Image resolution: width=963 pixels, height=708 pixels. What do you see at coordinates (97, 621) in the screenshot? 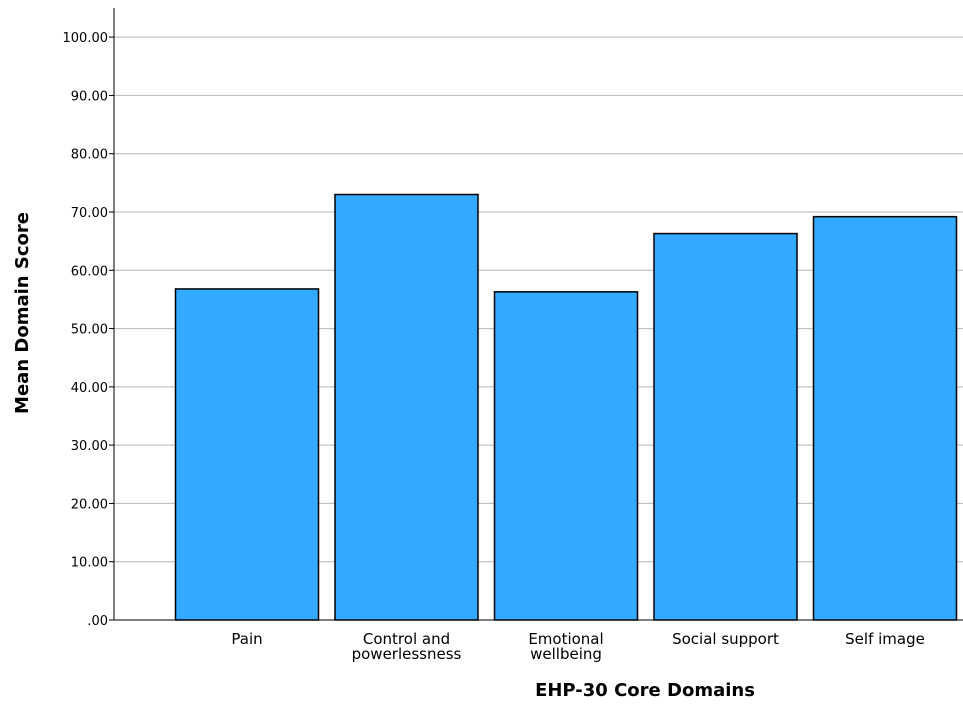
I see `y-tick-label: .00` at bounding box center [97, 621].